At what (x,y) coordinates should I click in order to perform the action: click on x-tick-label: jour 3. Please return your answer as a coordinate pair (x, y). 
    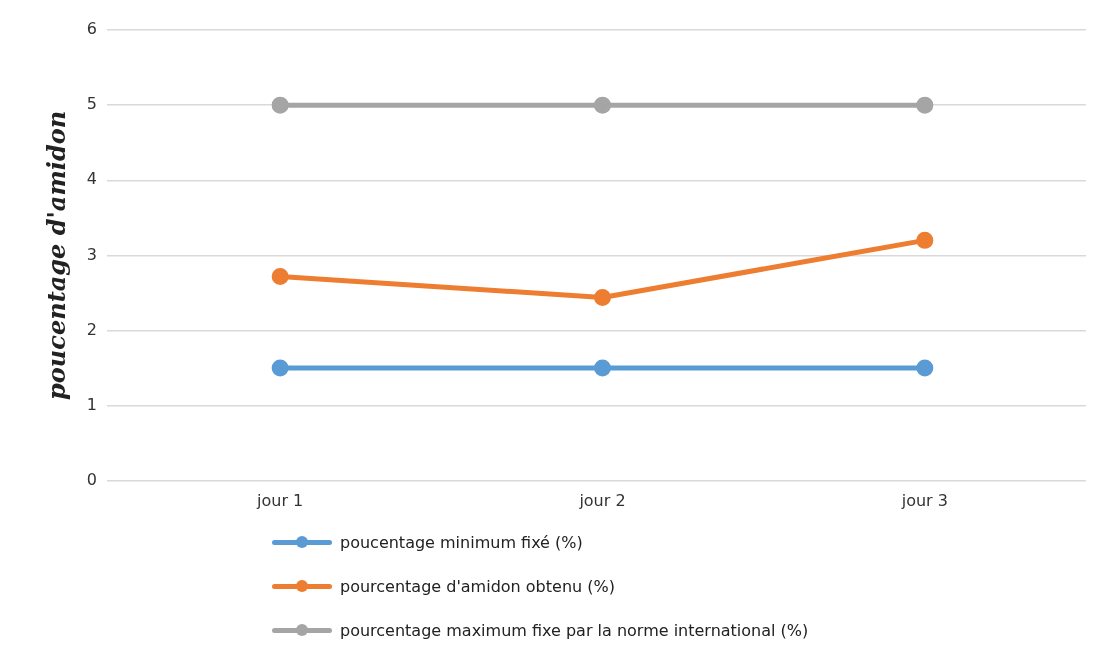
    Looking at the image, I should click on (924, 500).